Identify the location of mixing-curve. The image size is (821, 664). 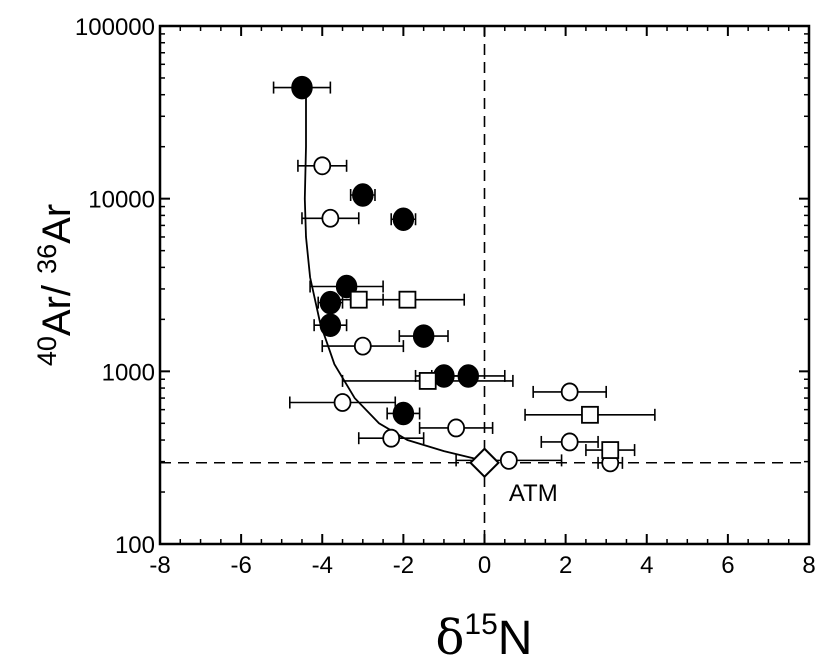
(394, 277).